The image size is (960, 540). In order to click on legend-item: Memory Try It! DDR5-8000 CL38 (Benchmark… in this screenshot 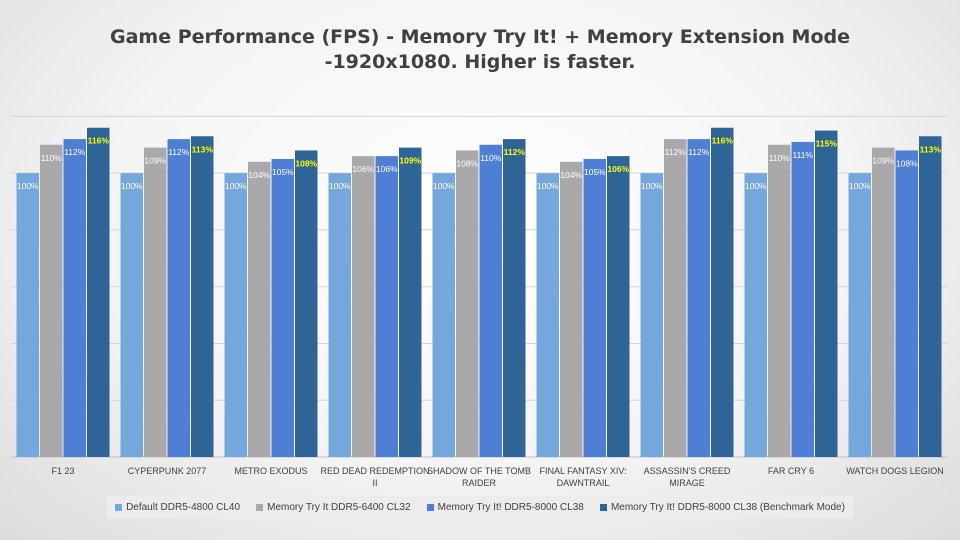, I will do `click(722, 507)`.